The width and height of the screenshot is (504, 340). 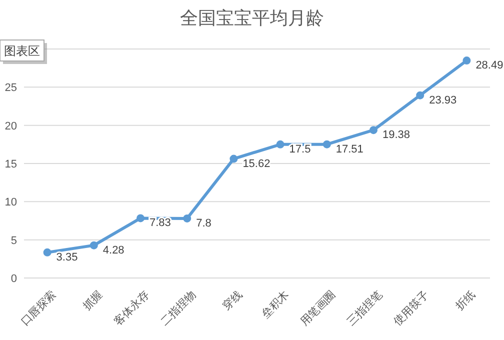 What do you see at coordinates (443, 100) in the screenshot?
I see `data-label: 23.93` at bounding box center [443, 100].